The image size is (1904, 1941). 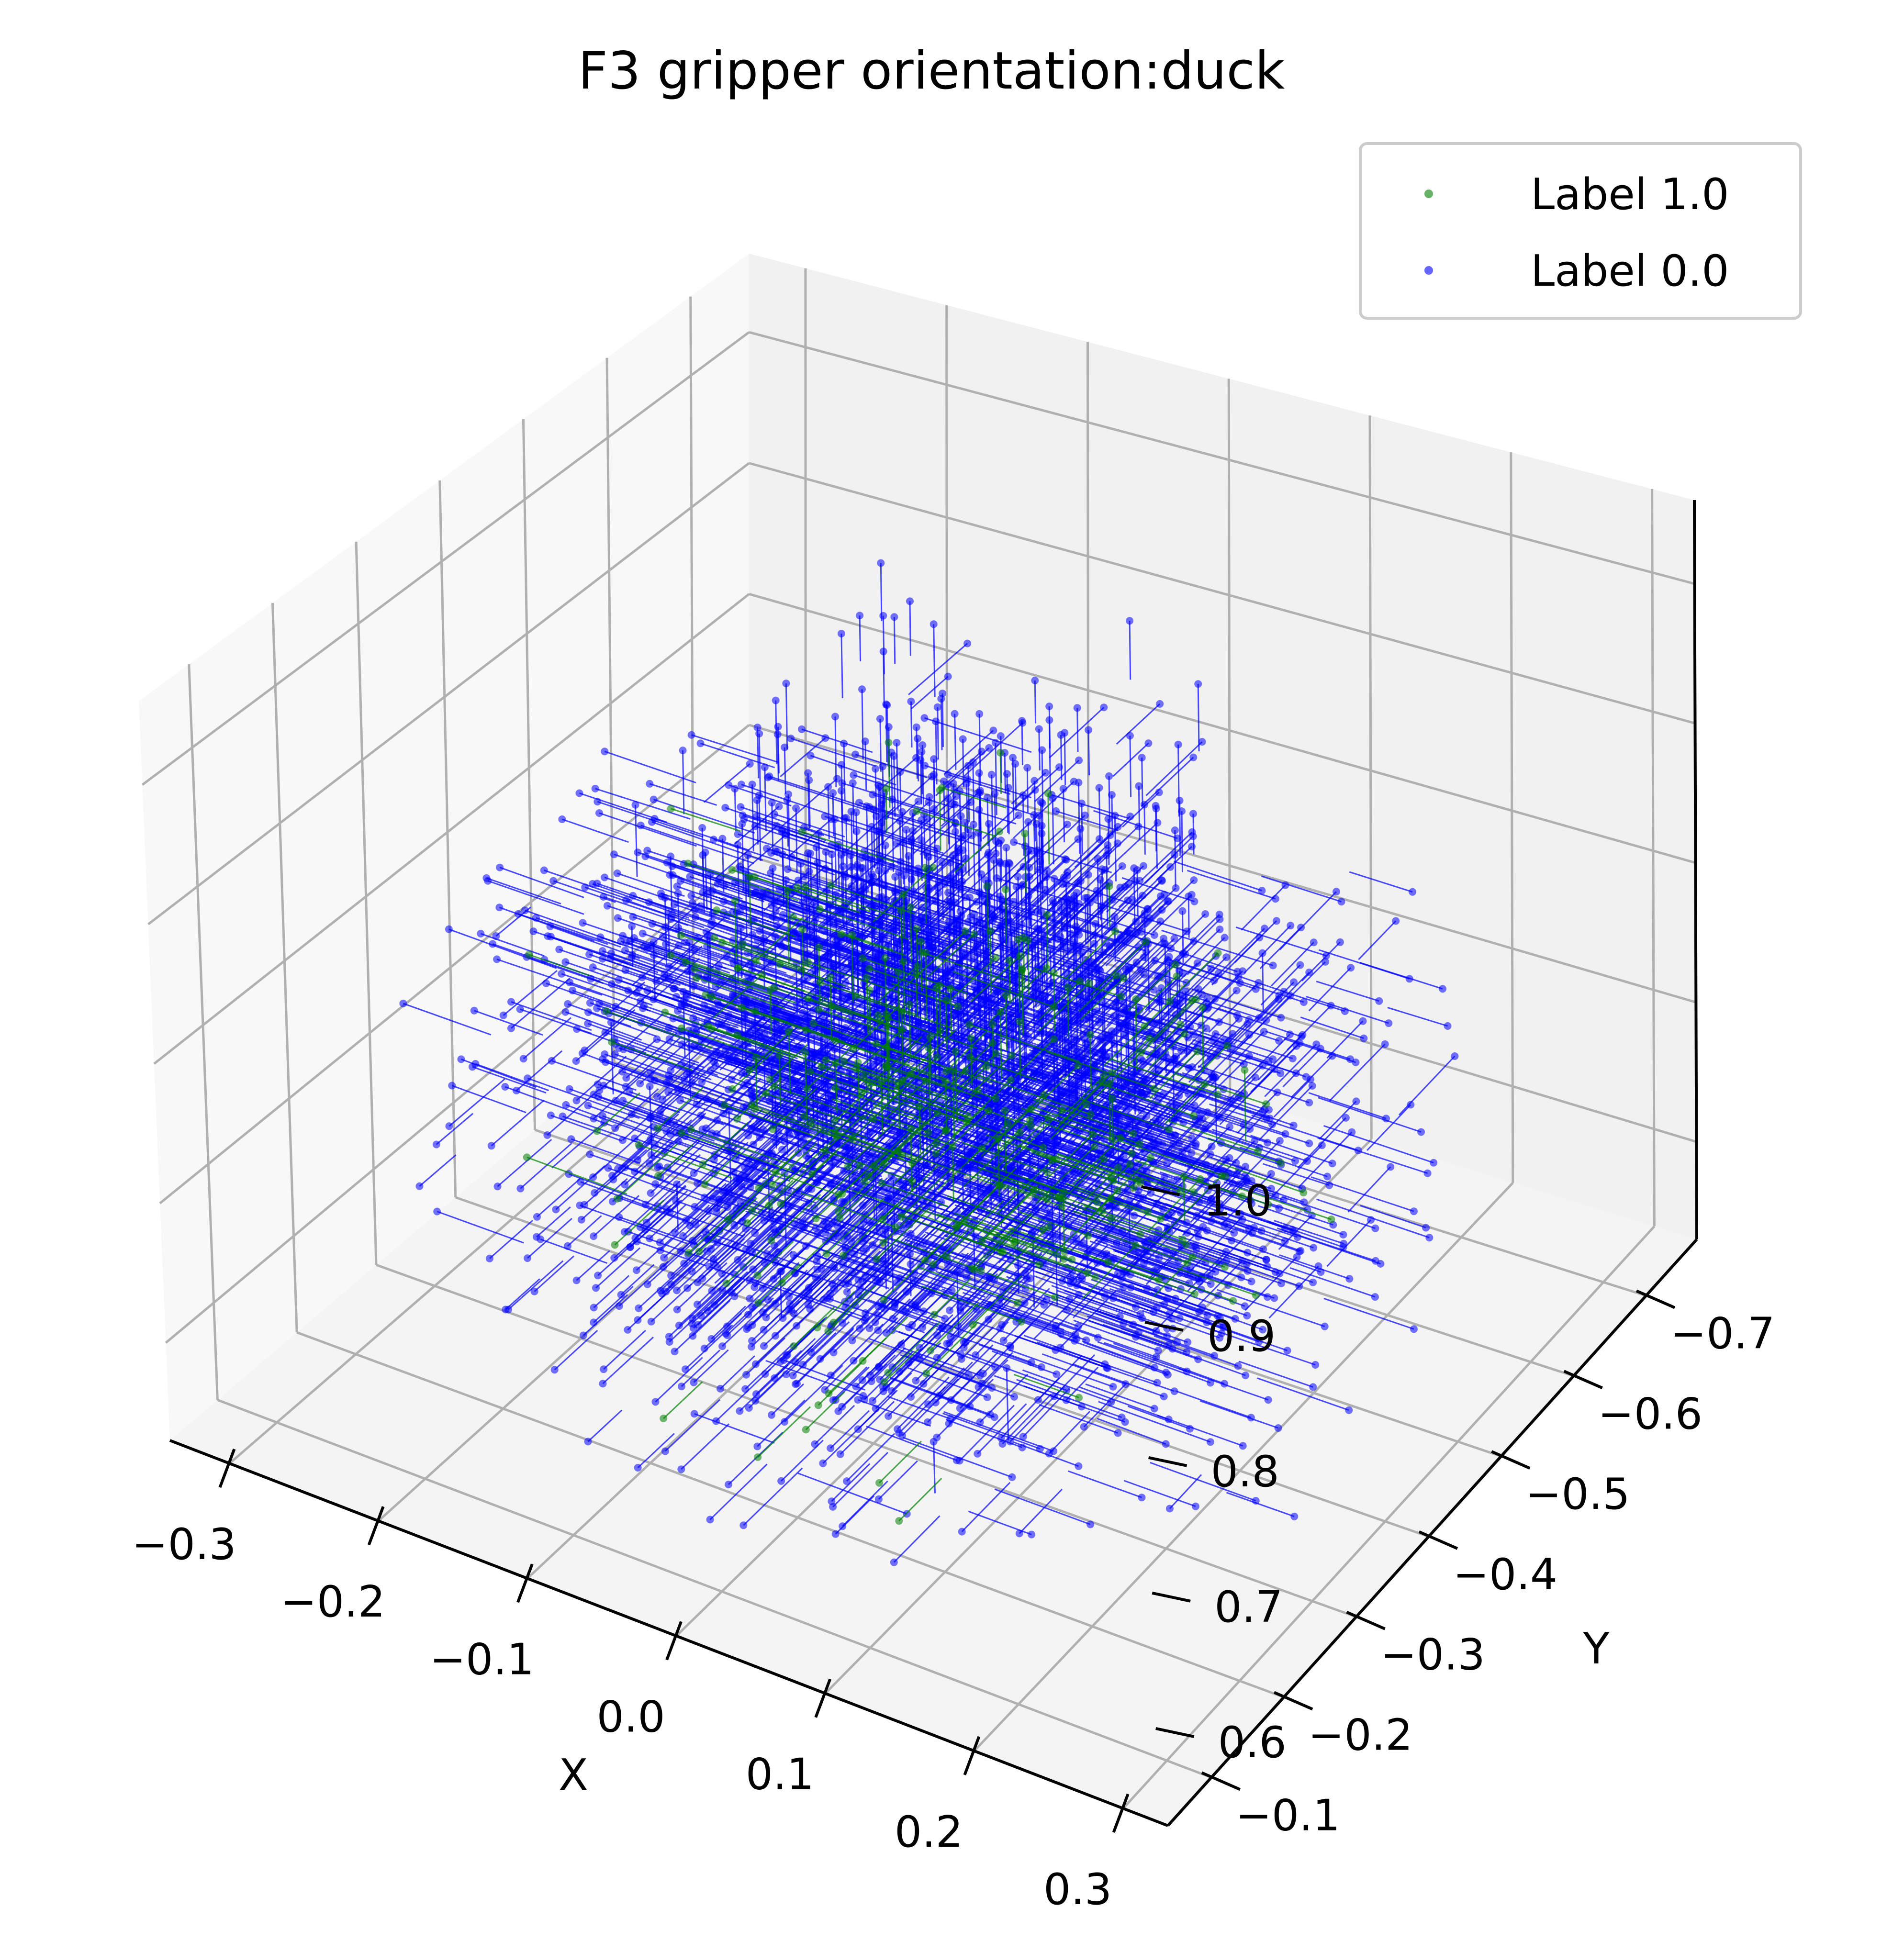 What do you see at coordinates (1222, 728) in the screenshot?
I see `grid-line-z-back` at bounding box center [1222, 728].